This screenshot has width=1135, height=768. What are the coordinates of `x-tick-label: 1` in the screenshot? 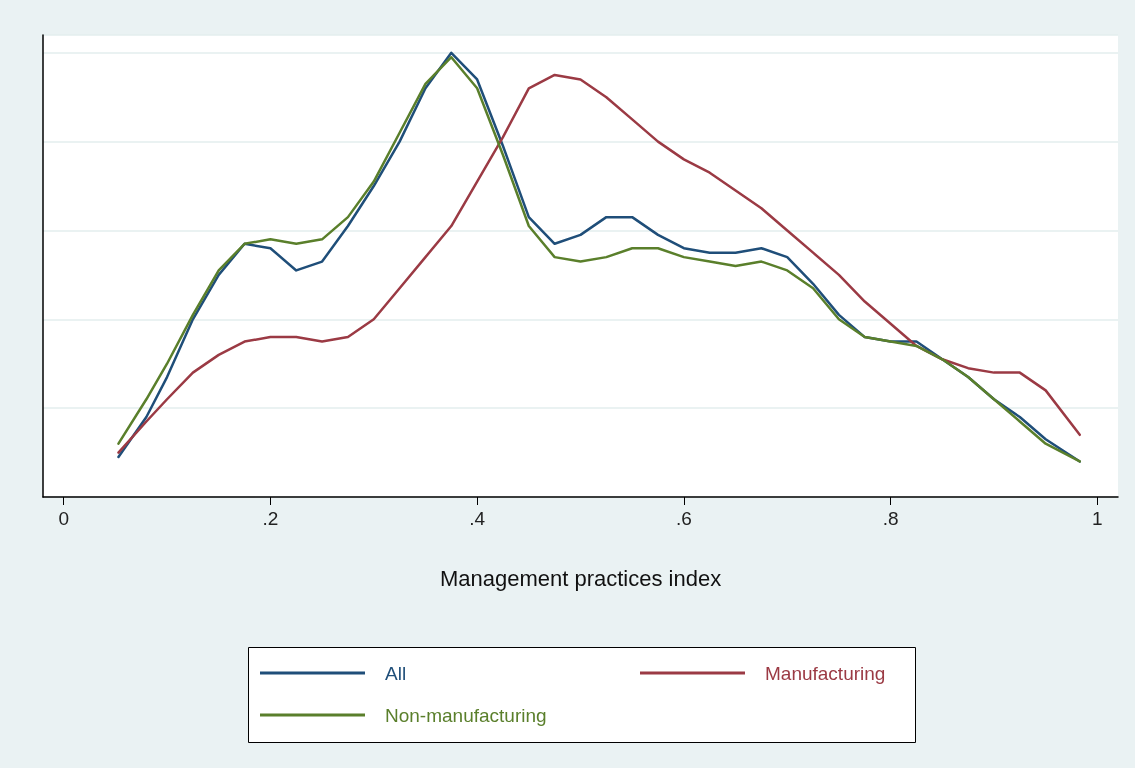 It's located at (1097, 518).